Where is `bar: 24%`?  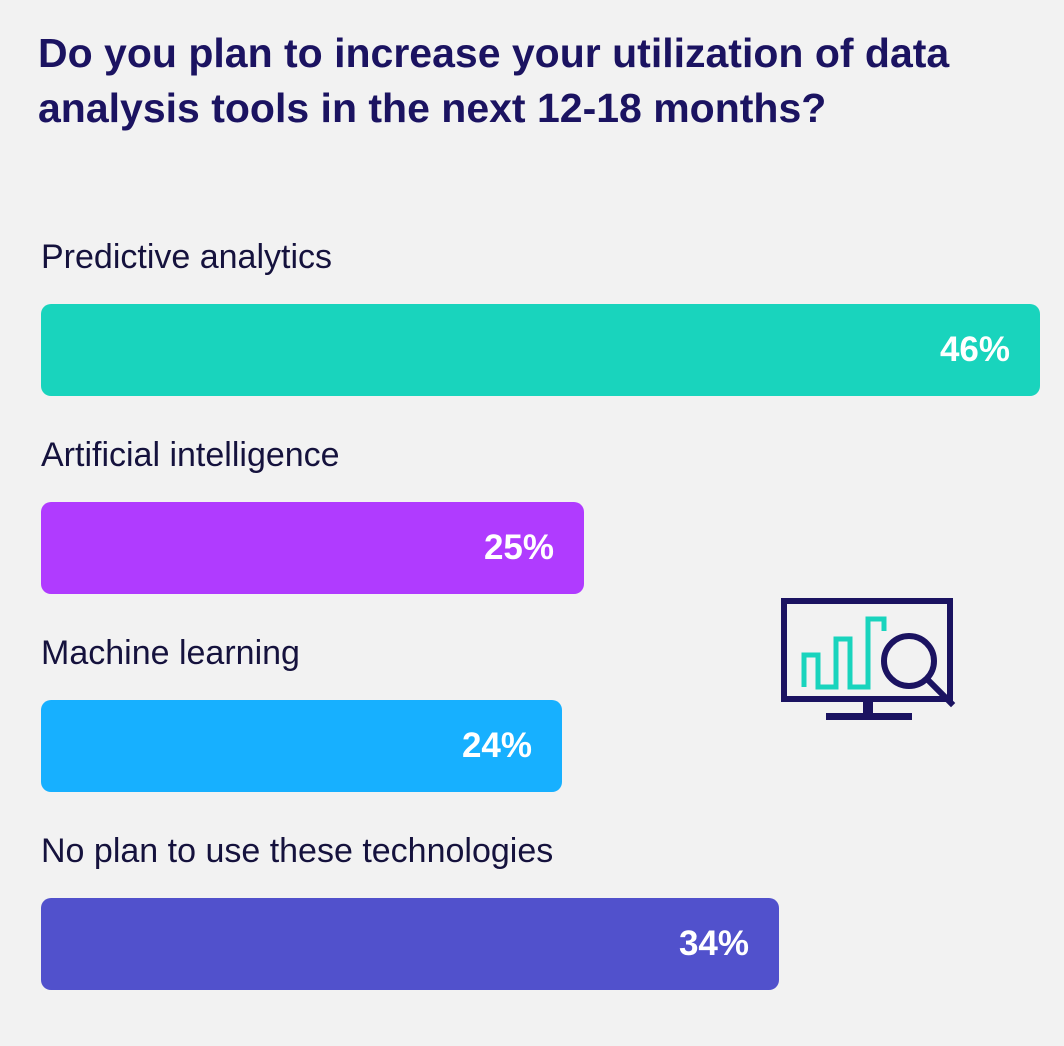 bar: 24% is located at coordinates (301, 746).